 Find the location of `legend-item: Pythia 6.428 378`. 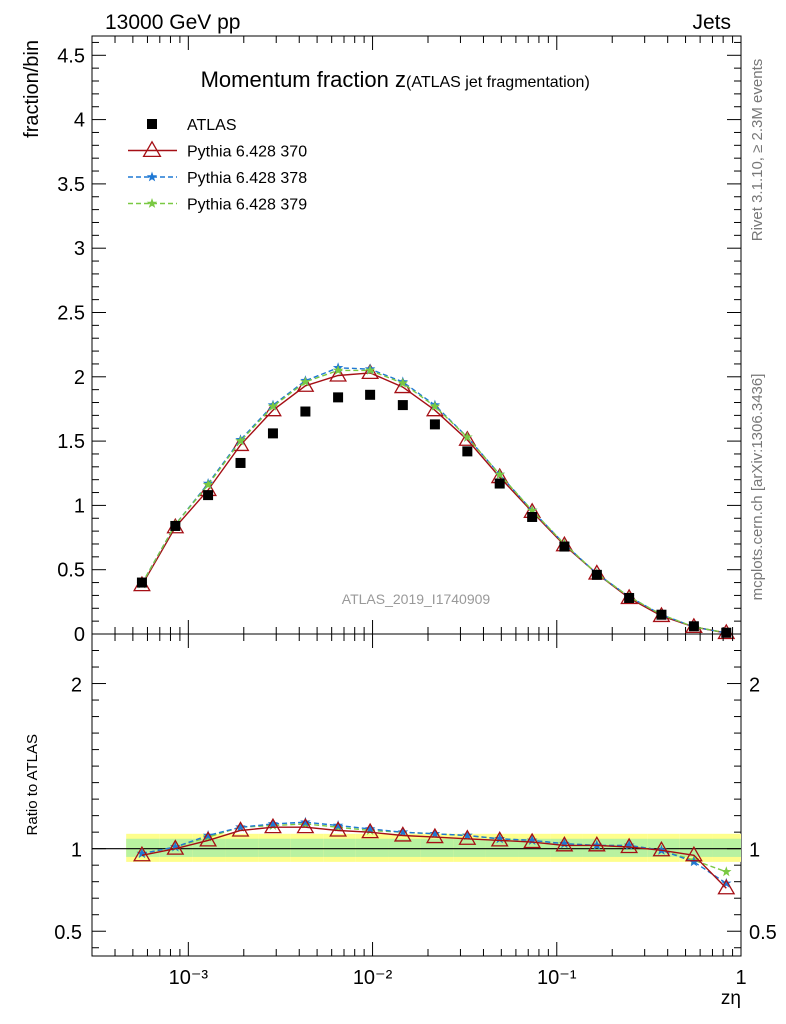

legend-item: Pythia 6.428 378 is located at coordinates (217, 178).